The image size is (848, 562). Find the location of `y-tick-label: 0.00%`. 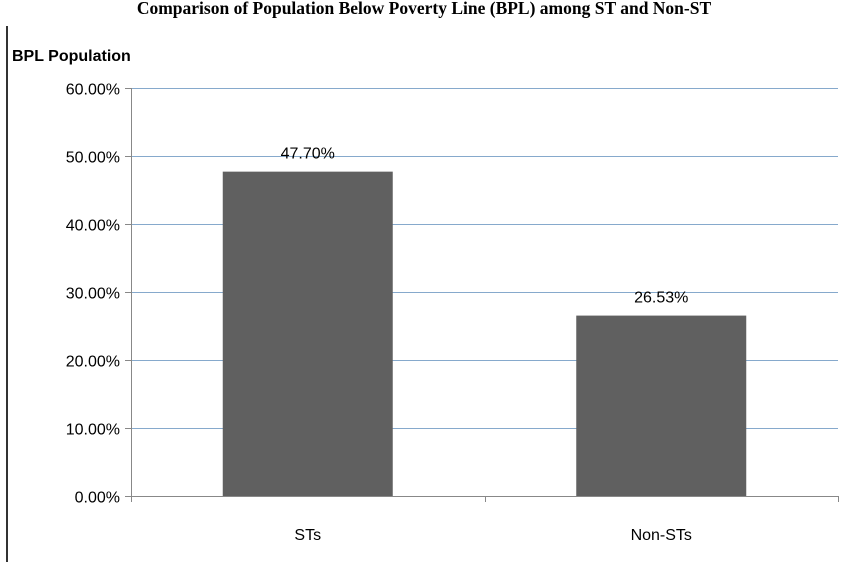

y-tick-label: 0.00% is located at coordinates (97, 498).